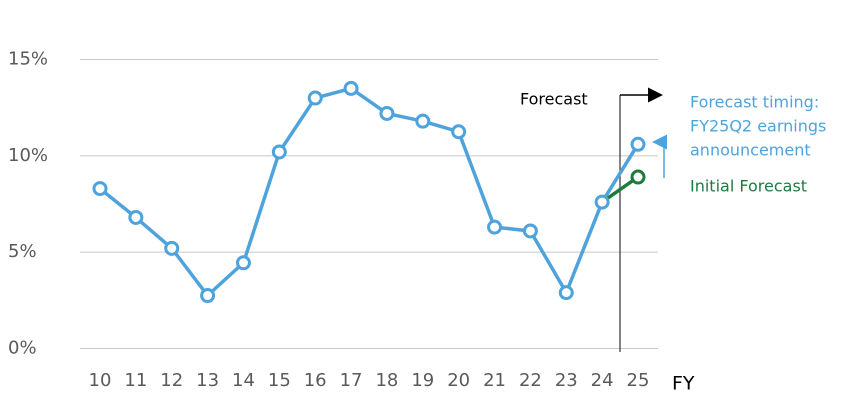 The width and height of the screenshot is (850, 405). Describe the element at coordinates (171, 380) in the screenshot. I see `x-tick-label: 12` at that location.